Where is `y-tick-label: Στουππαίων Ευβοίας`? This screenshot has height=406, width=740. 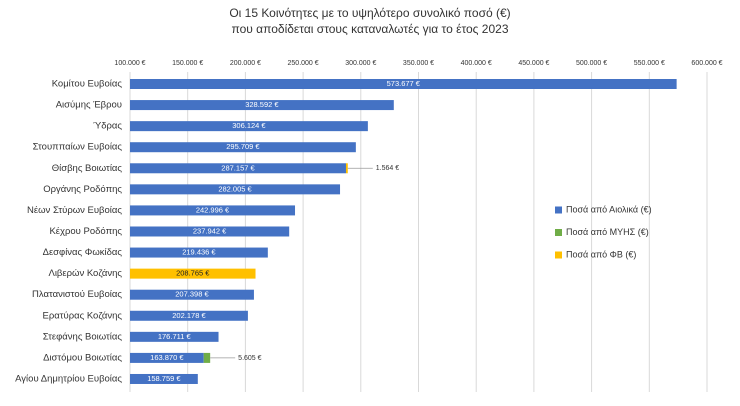
y-tick-label: Στουππαίων Ευβοίας is located at coordinates (78, 147).